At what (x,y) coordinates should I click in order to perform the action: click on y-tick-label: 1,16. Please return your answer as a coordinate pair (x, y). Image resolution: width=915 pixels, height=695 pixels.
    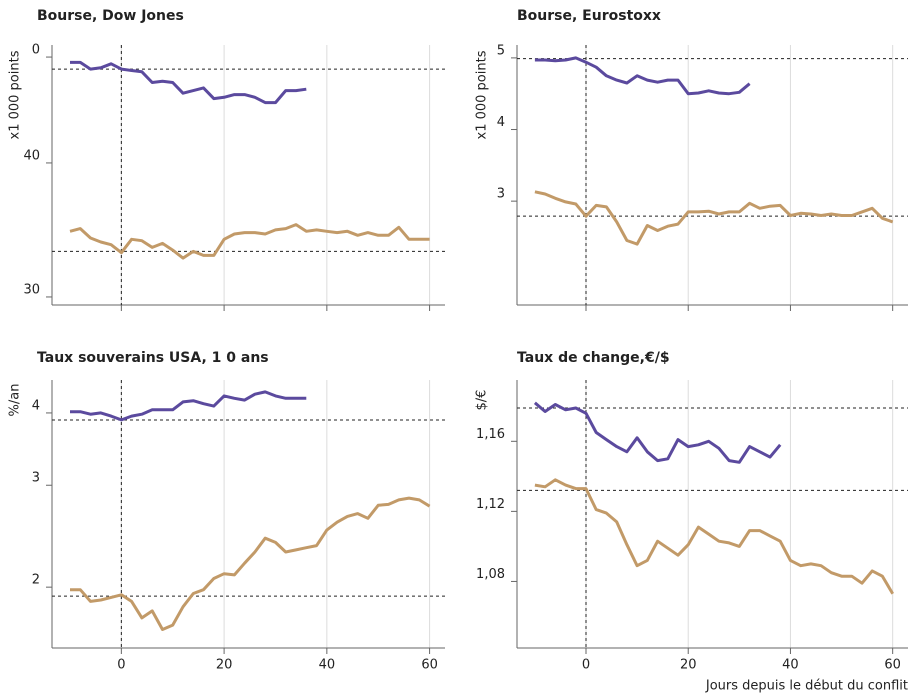
    Looking at the image, I should click on (490, 434).